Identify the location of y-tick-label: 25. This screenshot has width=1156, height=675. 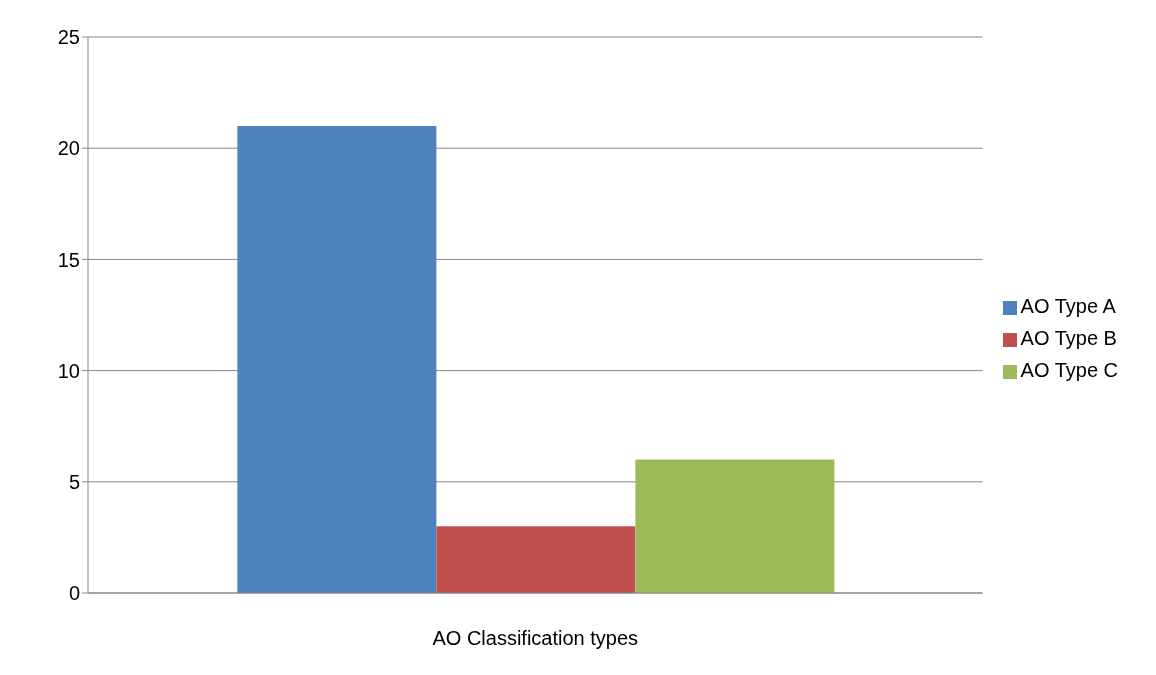
(68, 37).